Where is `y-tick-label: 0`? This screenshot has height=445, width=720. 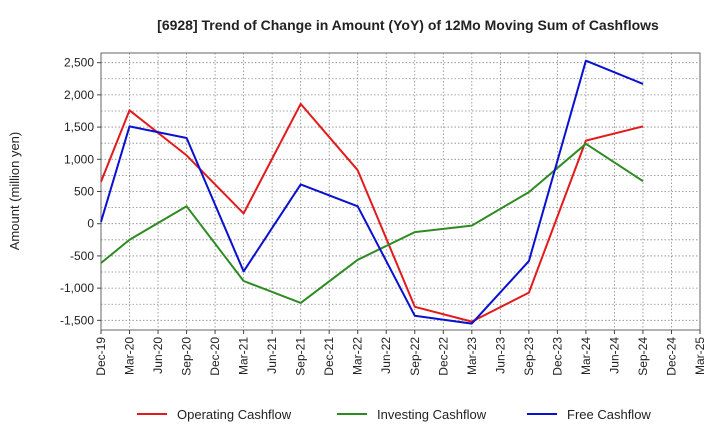
y-tick-label: 0 is located at coordinates (90, 224).